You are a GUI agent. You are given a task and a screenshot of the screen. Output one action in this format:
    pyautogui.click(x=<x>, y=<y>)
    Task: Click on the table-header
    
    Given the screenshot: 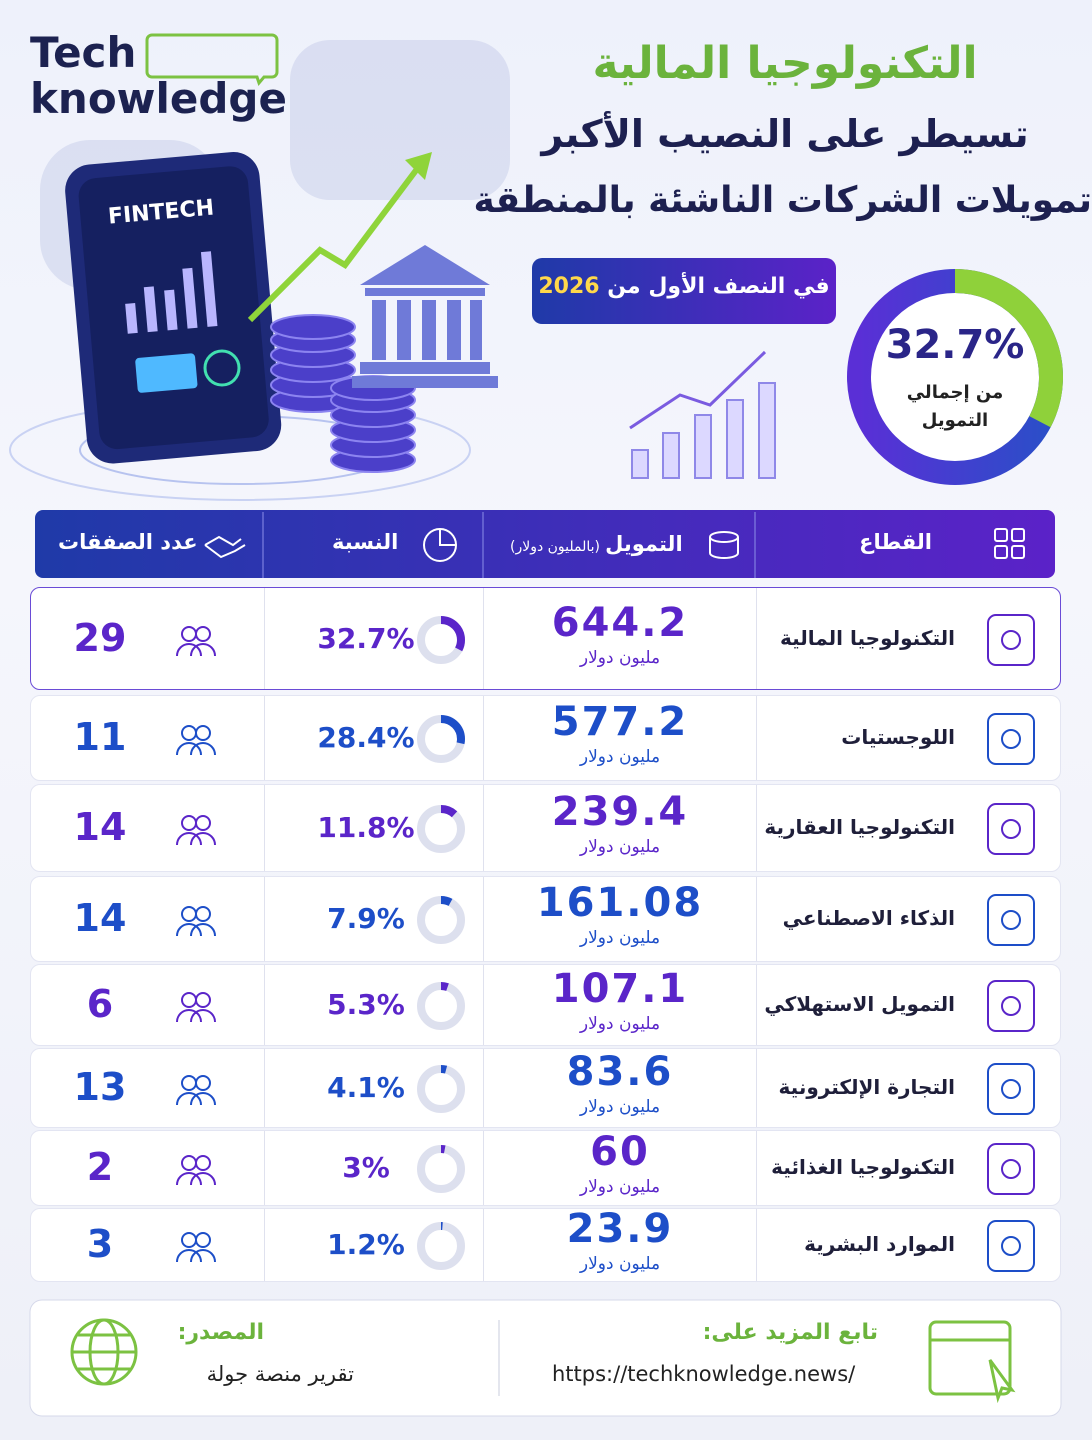 What is the action you would take?
    pyautogui.click(x=545, y=544)
    